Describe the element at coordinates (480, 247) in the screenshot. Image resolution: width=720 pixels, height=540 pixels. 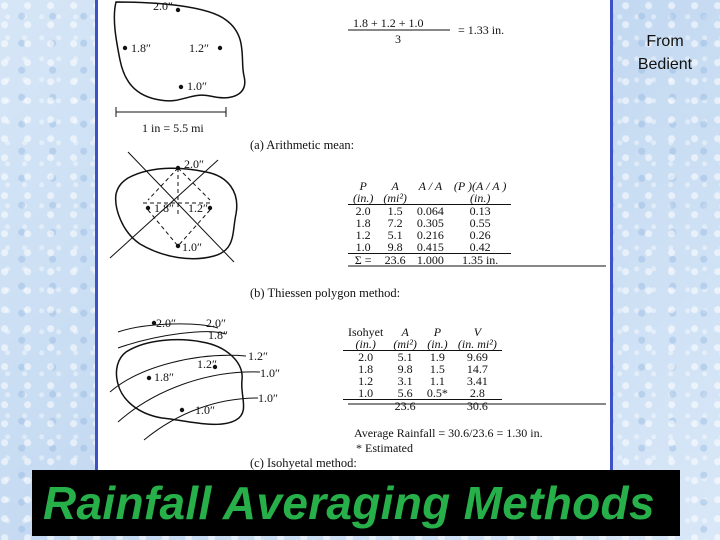
I see `table-cell: 0.42` at that location.